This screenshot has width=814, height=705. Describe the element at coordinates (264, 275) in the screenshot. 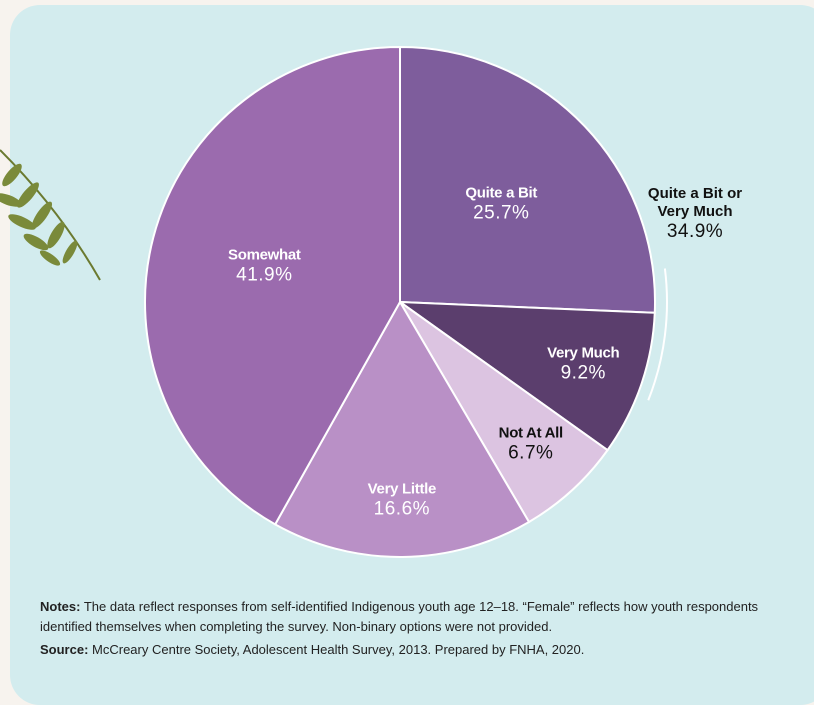

I see `slice-value: 41.9%` at that location.